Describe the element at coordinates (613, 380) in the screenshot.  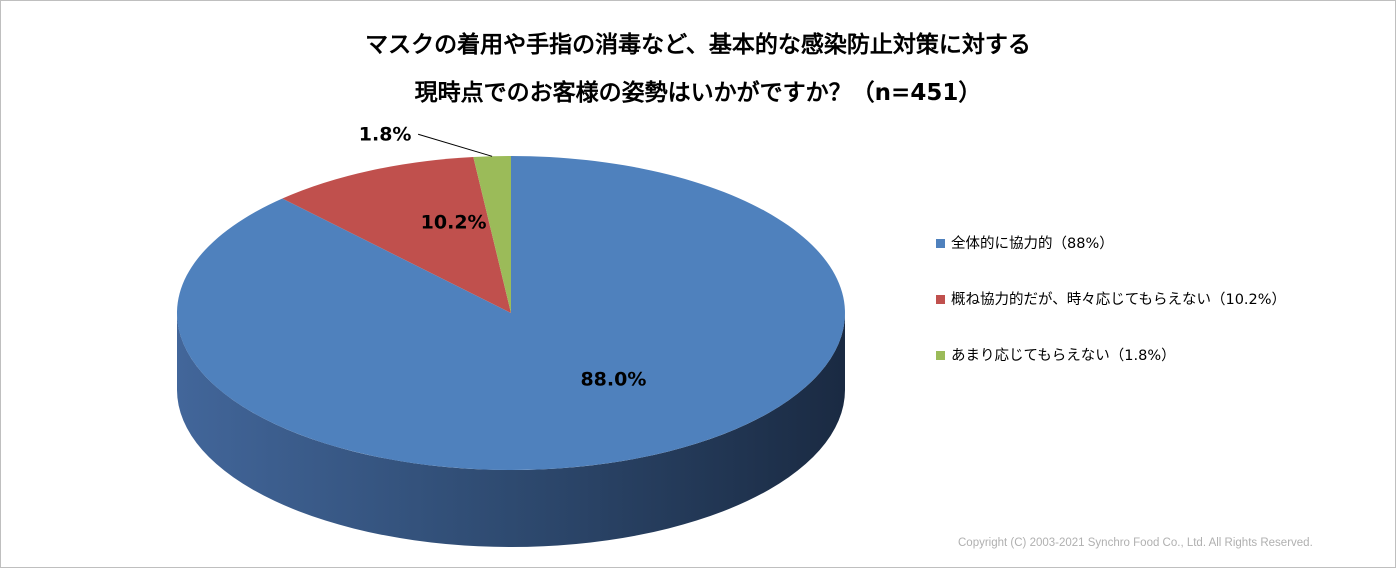
I see `data-label-slice-1: 88.0%` at that location.